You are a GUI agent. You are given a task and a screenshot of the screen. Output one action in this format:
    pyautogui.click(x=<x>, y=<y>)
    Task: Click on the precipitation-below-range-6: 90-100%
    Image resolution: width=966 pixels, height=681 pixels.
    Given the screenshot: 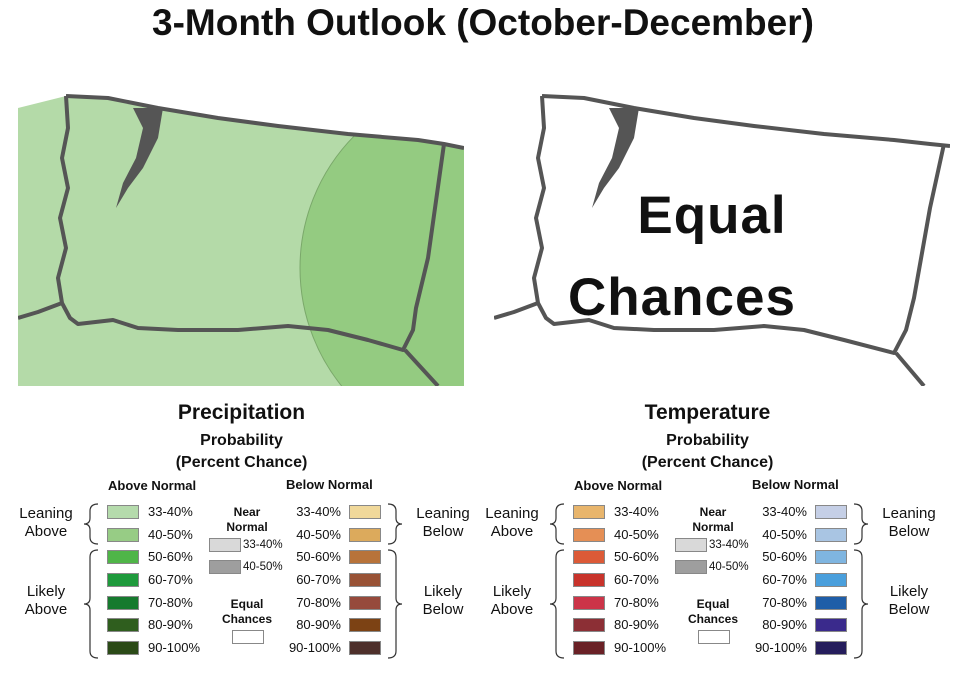 What is the action you would take?
    pyautogui.click(x=314, y=647)
    